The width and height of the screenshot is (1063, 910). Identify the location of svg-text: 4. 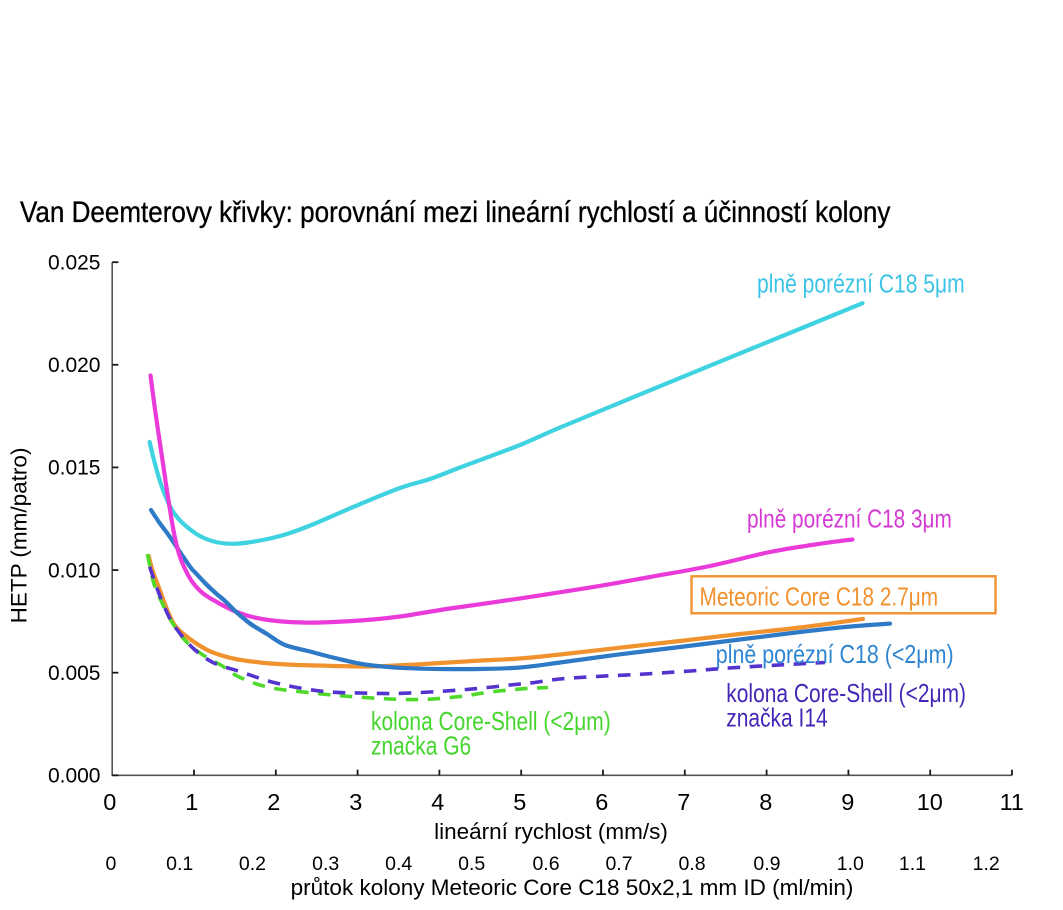
(437, 802).